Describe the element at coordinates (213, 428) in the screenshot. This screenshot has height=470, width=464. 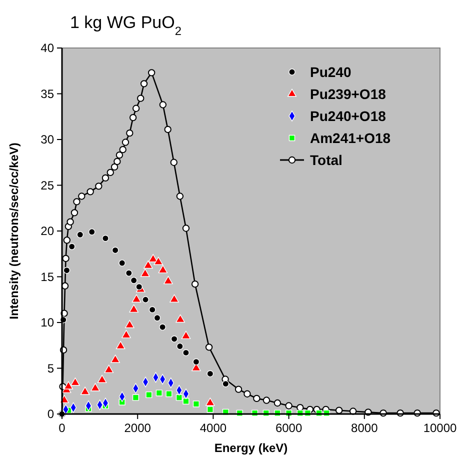
I see `x-tick-label: 4000` at that location.